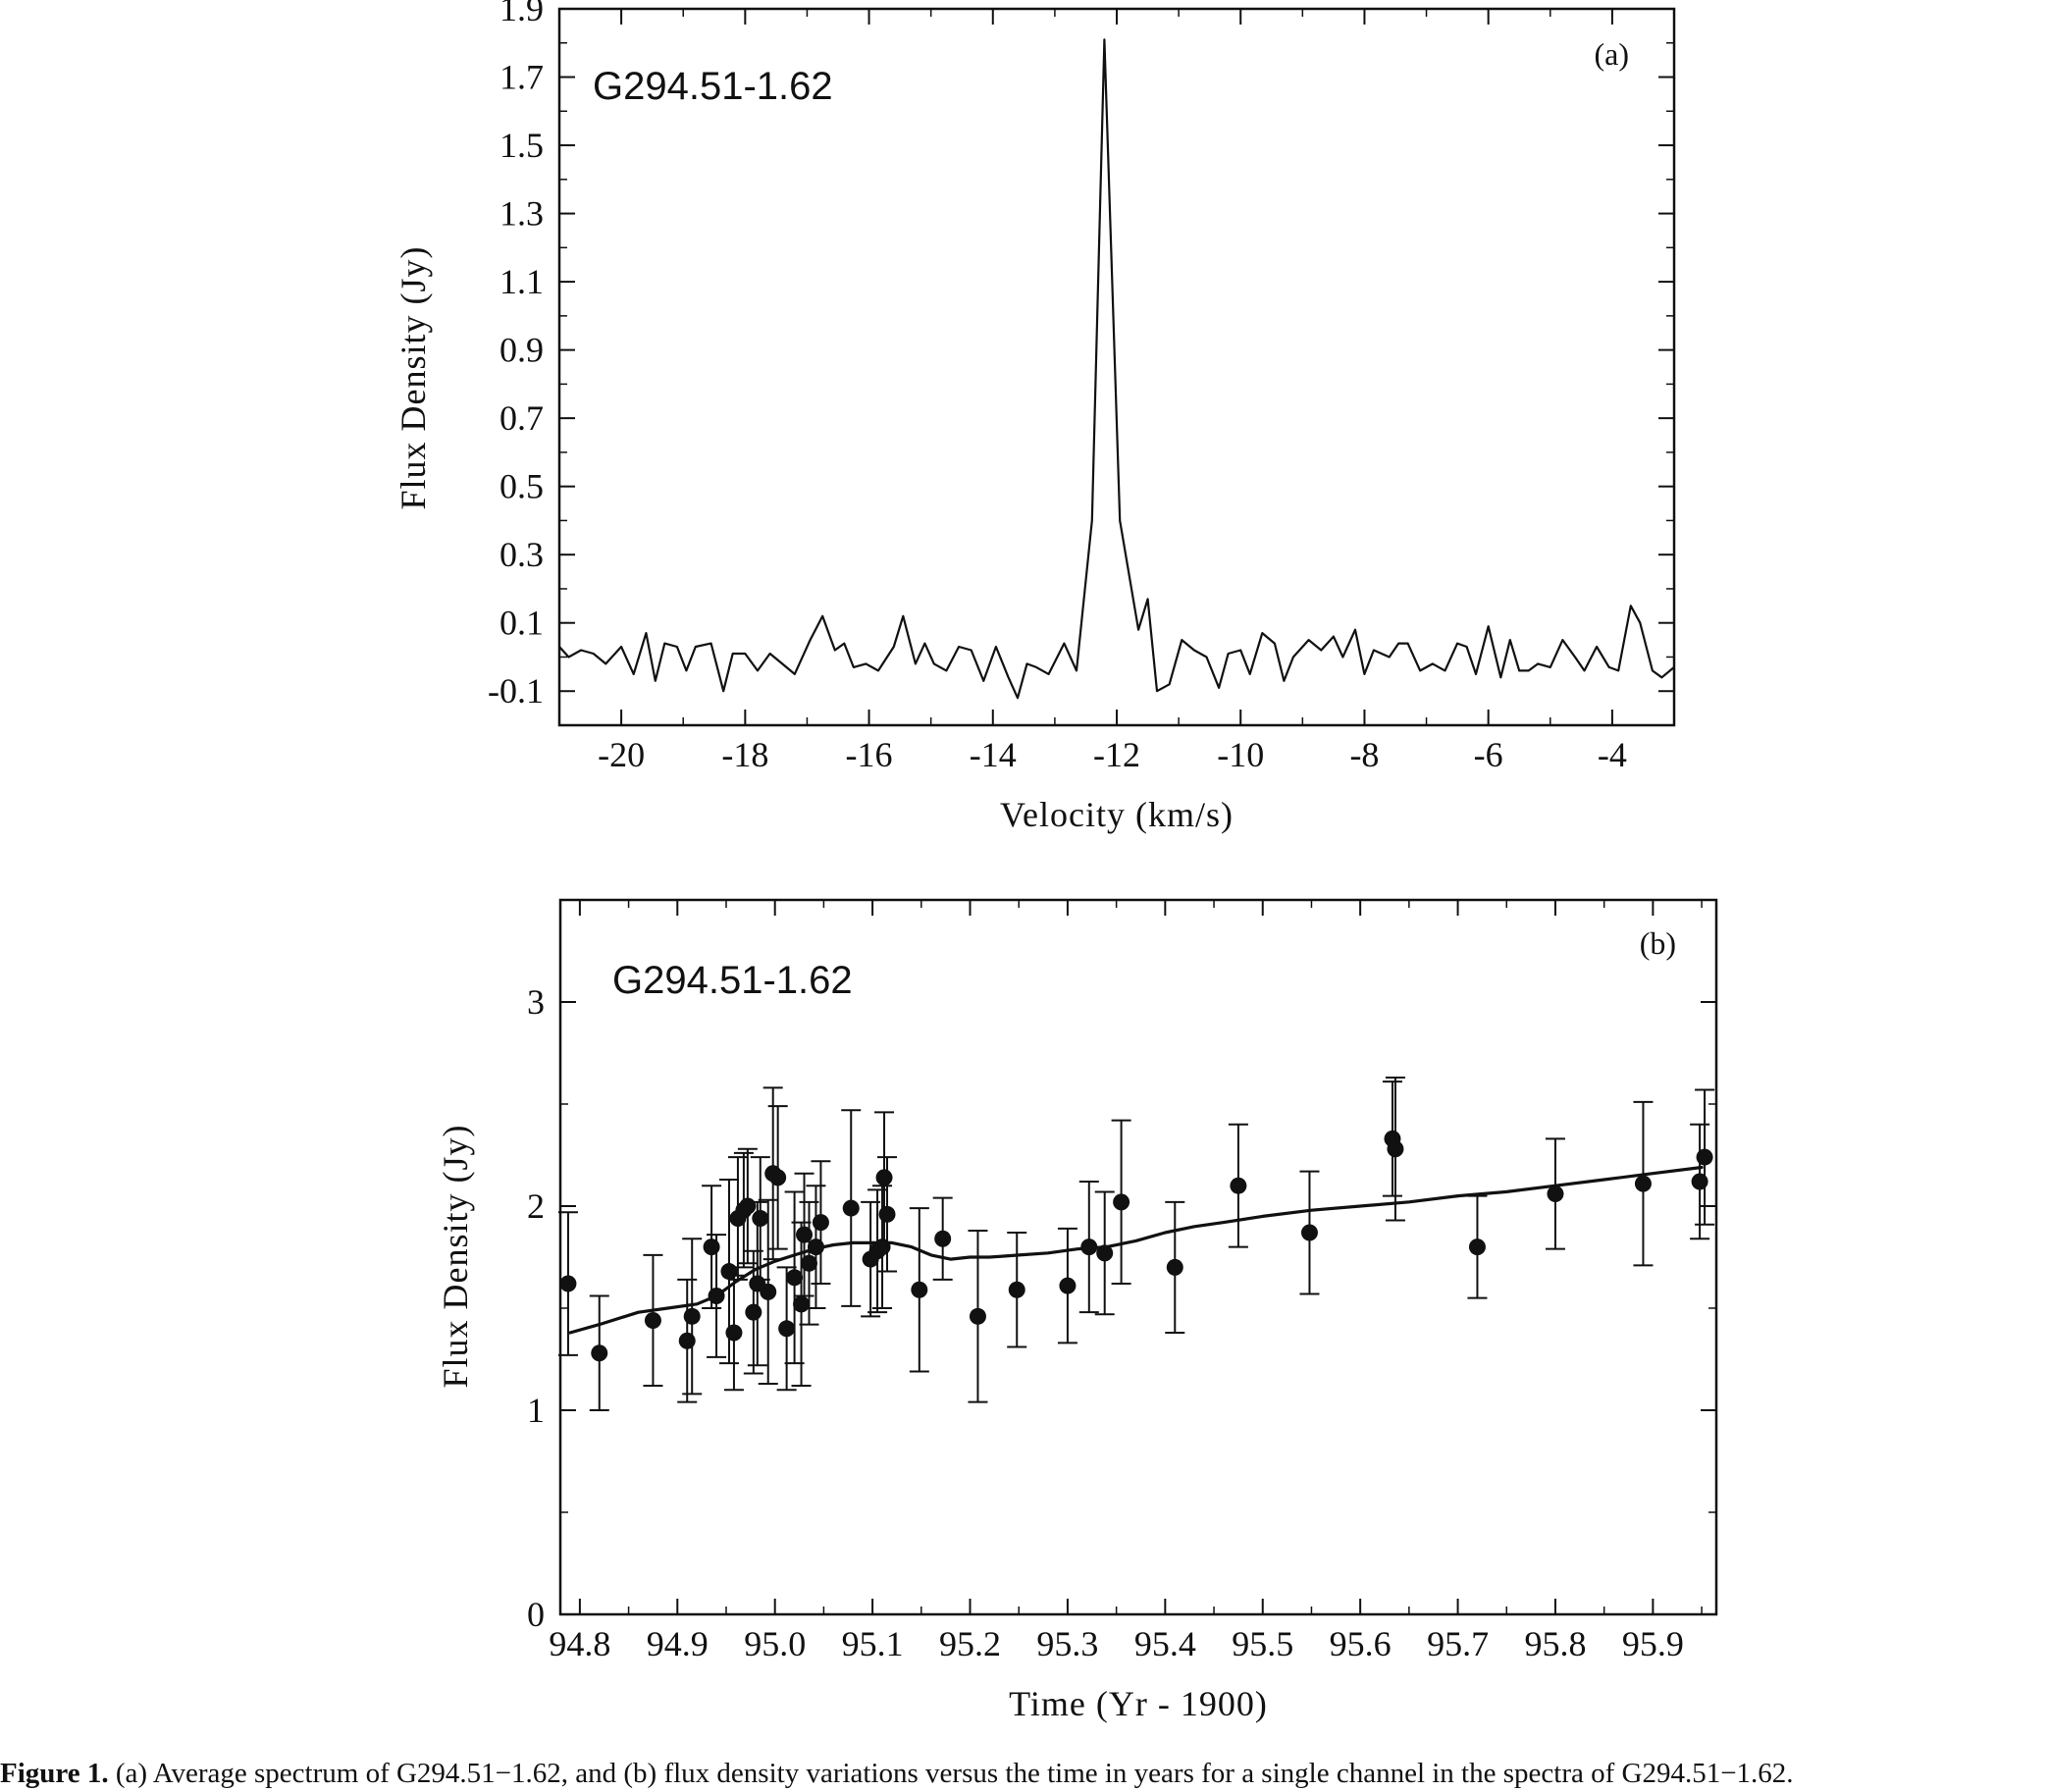 This screenshot has height=1792, width=2049. What do you see at coordinates (1136, 1250) in the screenshot?
I see `smooth-fit-curve` at bounding box center [1136, 1250].